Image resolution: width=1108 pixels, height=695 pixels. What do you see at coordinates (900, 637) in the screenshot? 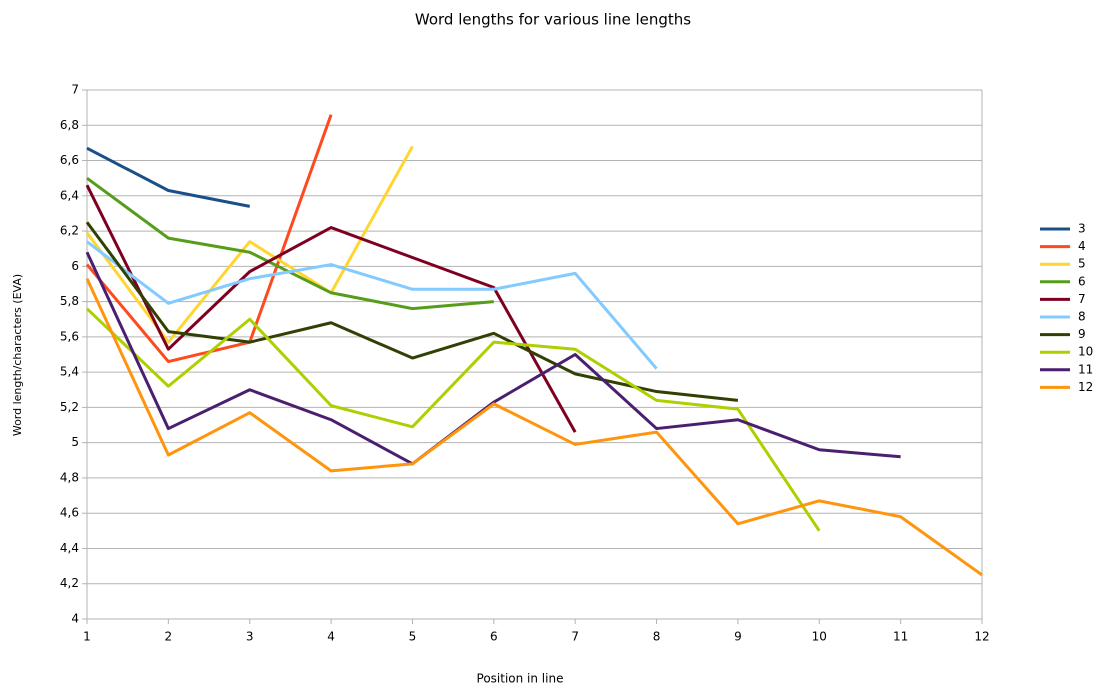
I see `x-tick-label: 11` at bounding box center [900, 637].